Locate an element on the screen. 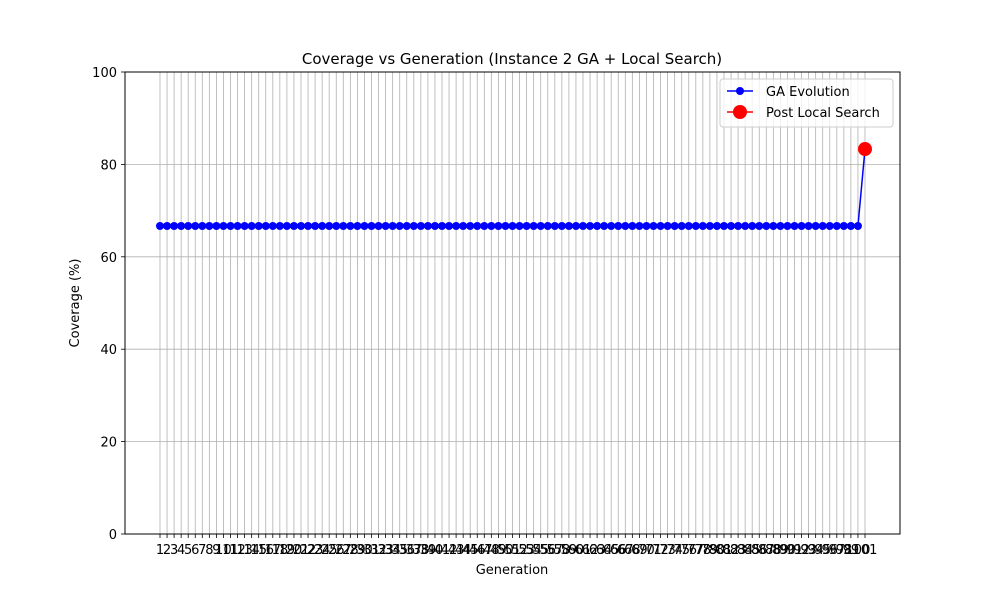  x-tick-label: 45 is located at coordinates (470, 550).